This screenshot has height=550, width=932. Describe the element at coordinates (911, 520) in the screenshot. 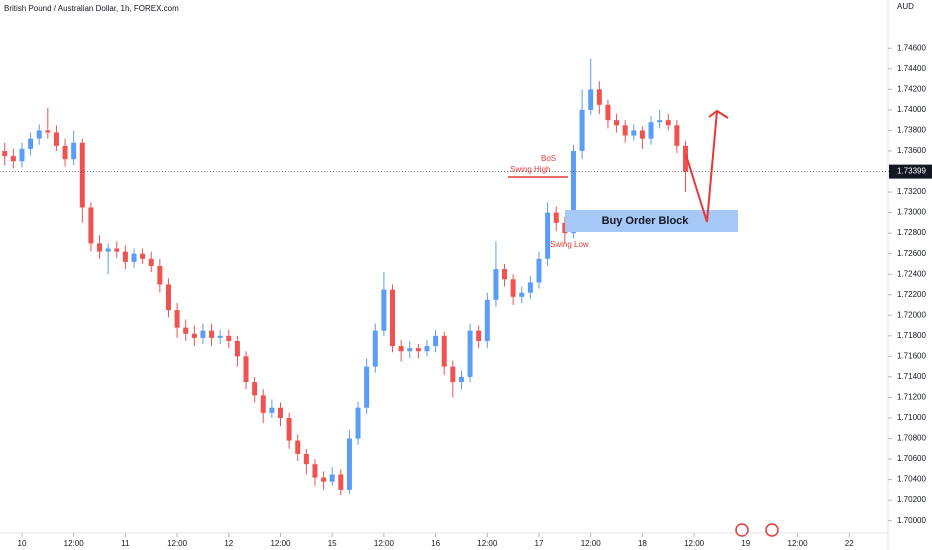

I see `y-tick-label: 1.70000` at that location.